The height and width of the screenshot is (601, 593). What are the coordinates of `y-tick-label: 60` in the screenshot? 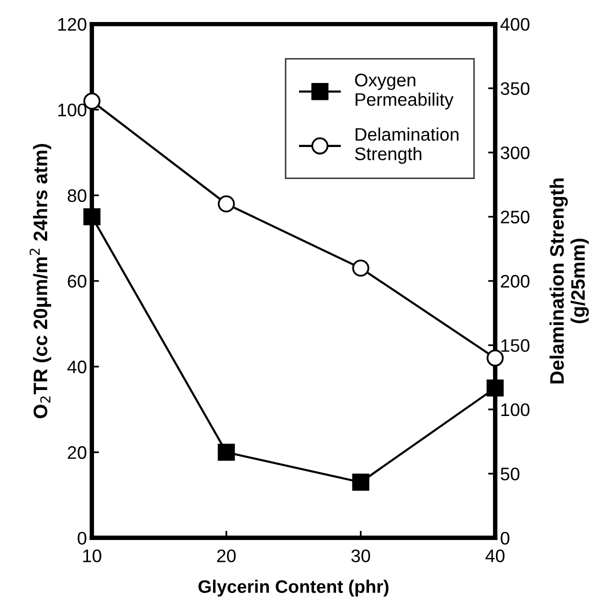 It's located at (77, 281).